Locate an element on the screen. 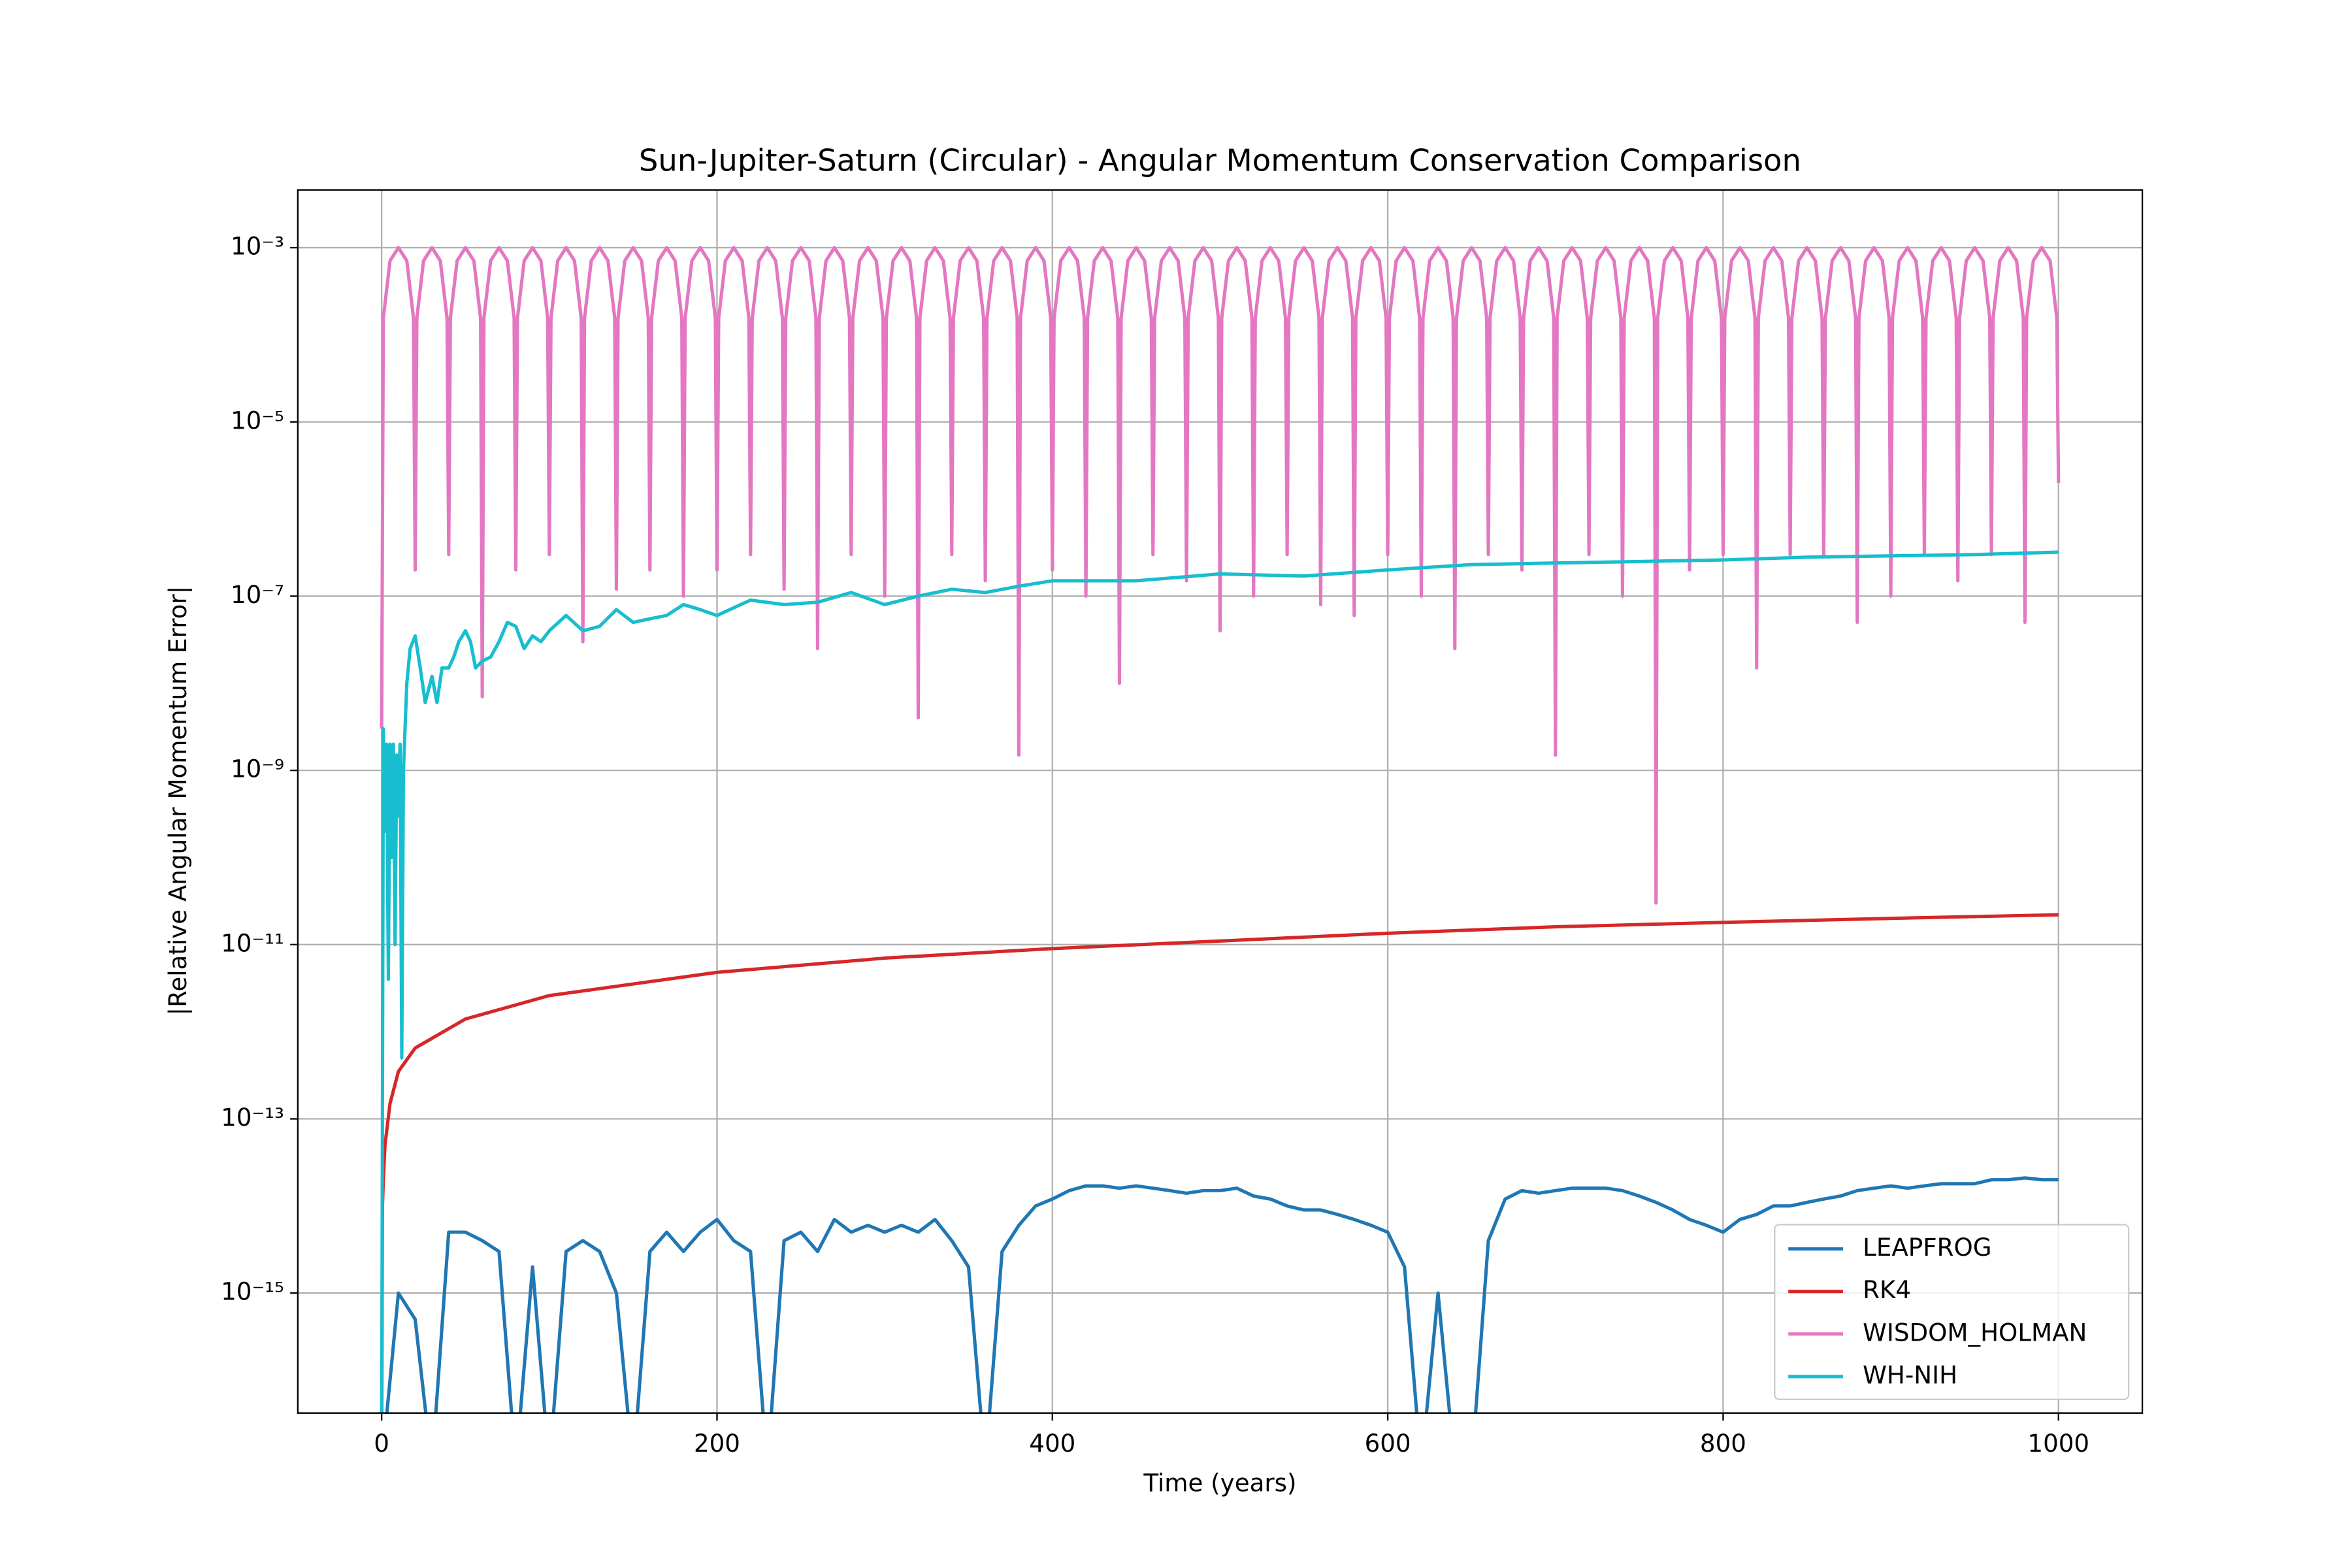 The width and height of the screenshot is (2352, 1568). series-line is located at coordinates (1222, 1294).